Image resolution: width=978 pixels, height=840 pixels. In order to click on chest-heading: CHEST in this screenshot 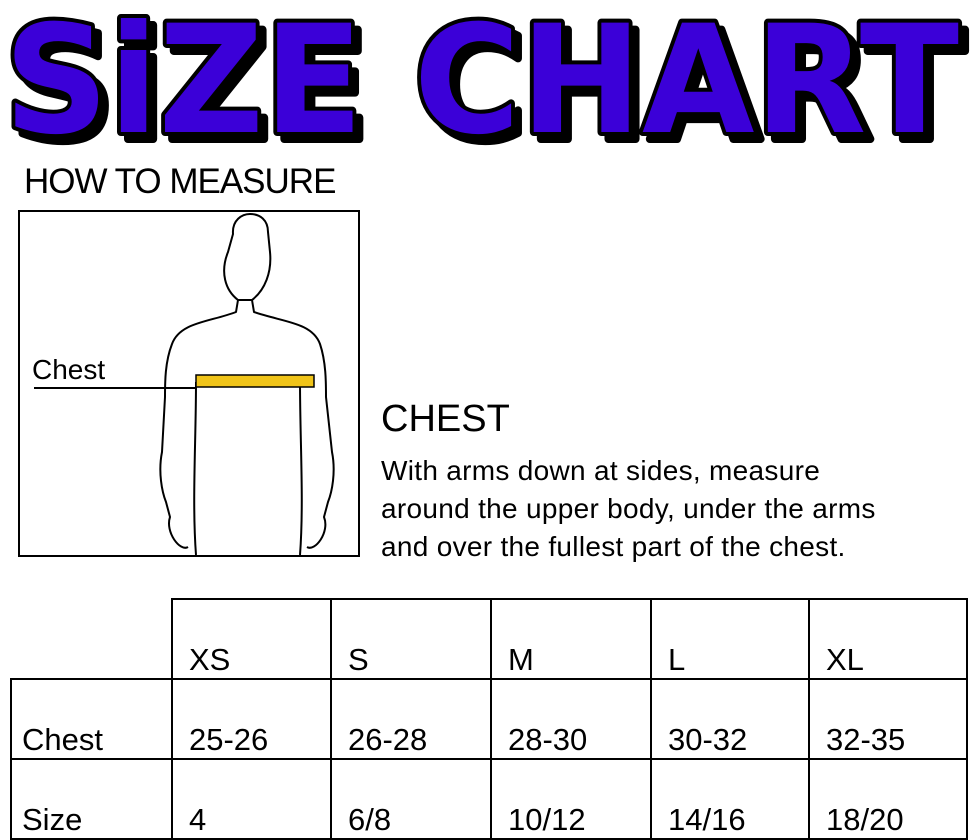, I will do `click(445, 419)`.